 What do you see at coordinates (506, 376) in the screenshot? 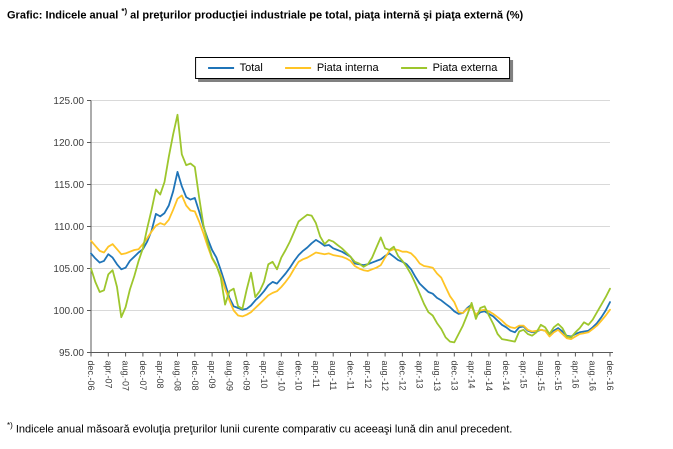
I see `x-tick-label: dec.-14` at bounding box center [506, 376].